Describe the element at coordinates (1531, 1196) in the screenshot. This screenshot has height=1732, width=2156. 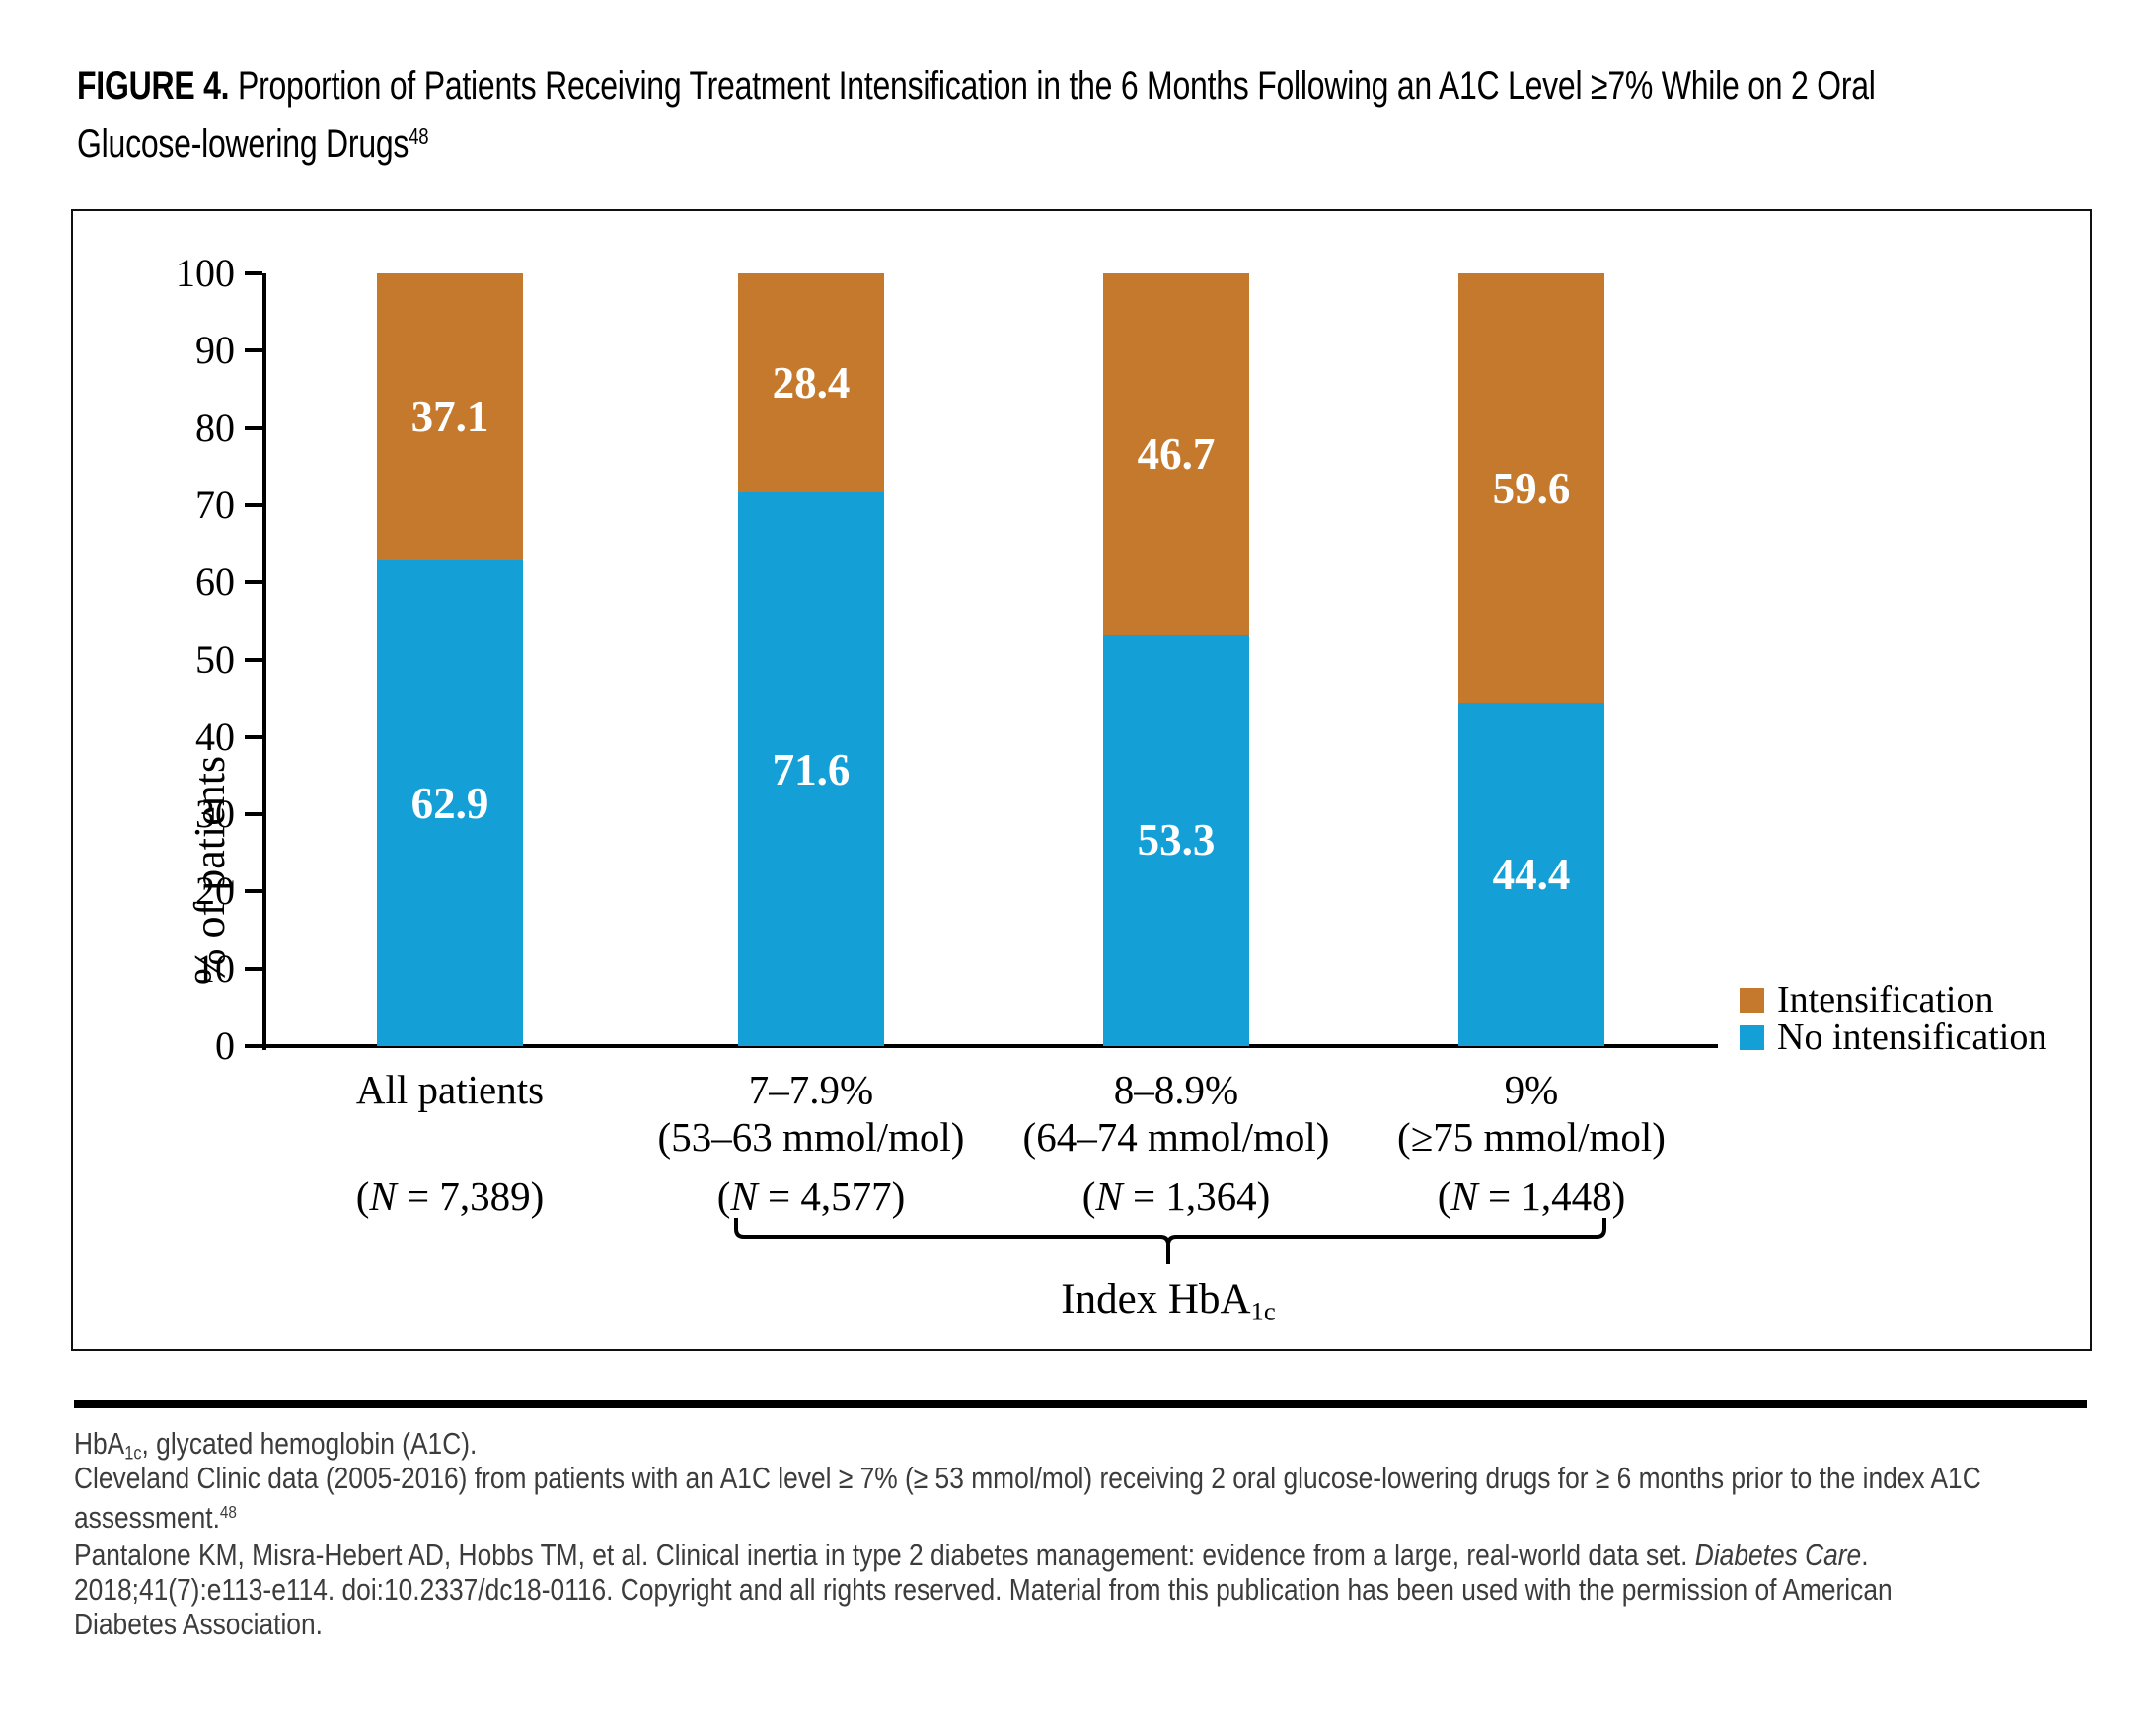
I see `x-category-count: (N = 1,448)` at that location.